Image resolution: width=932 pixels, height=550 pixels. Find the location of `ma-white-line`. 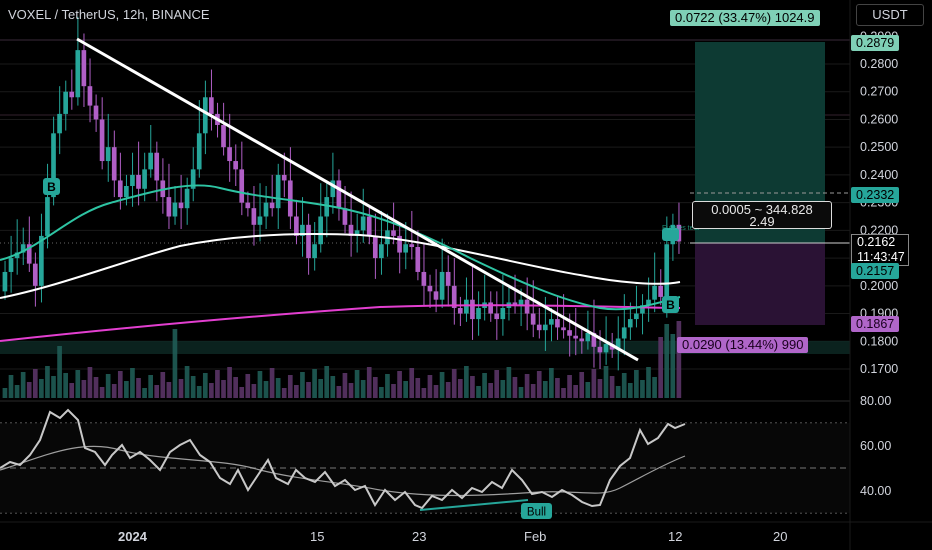

ma-white-line is located at coordinates (340, 266).